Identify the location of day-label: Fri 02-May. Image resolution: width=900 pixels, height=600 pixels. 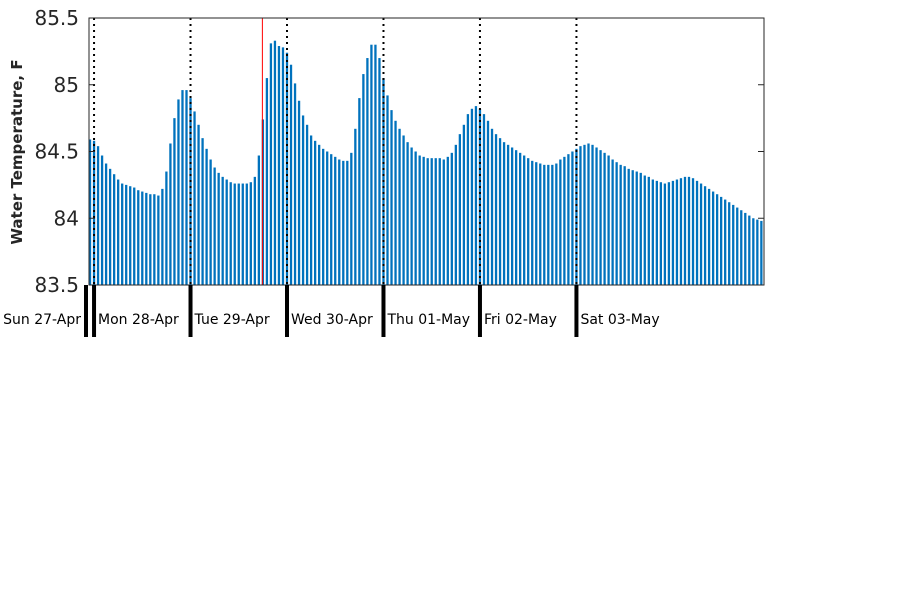
(520, 320).